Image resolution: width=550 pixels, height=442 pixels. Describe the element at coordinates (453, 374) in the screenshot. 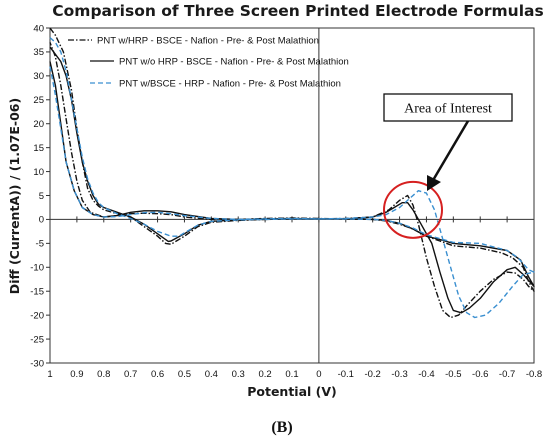

I see `x-tick-label: -0.5` at that location.